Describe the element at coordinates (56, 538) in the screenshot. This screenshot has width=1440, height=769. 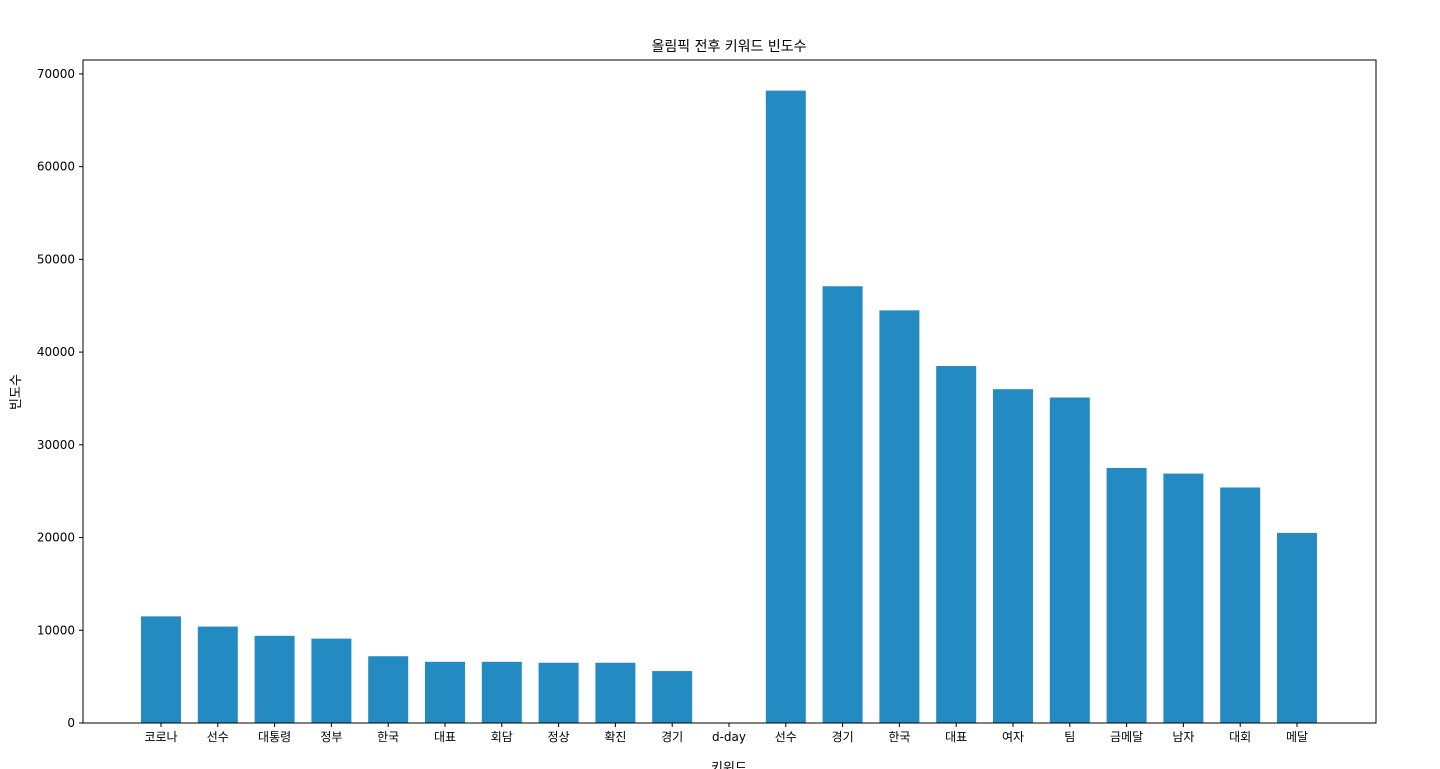
I see `y-tick-label-2: 20000` at that location.